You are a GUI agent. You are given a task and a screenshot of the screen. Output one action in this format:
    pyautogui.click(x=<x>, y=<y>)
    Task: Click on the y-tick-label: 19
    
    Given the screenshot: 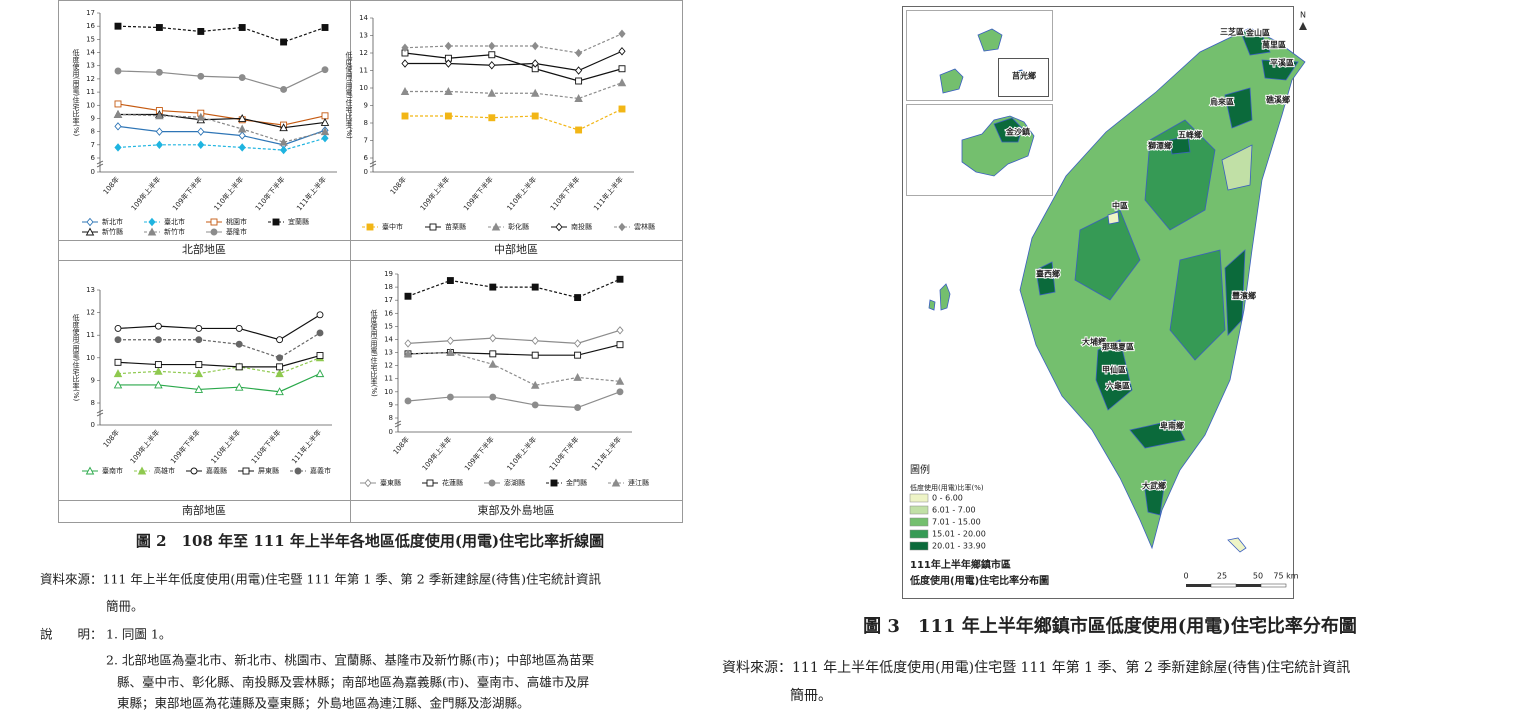 What is the action you would take?
    pyautogui.click(x=388, y=274)
    